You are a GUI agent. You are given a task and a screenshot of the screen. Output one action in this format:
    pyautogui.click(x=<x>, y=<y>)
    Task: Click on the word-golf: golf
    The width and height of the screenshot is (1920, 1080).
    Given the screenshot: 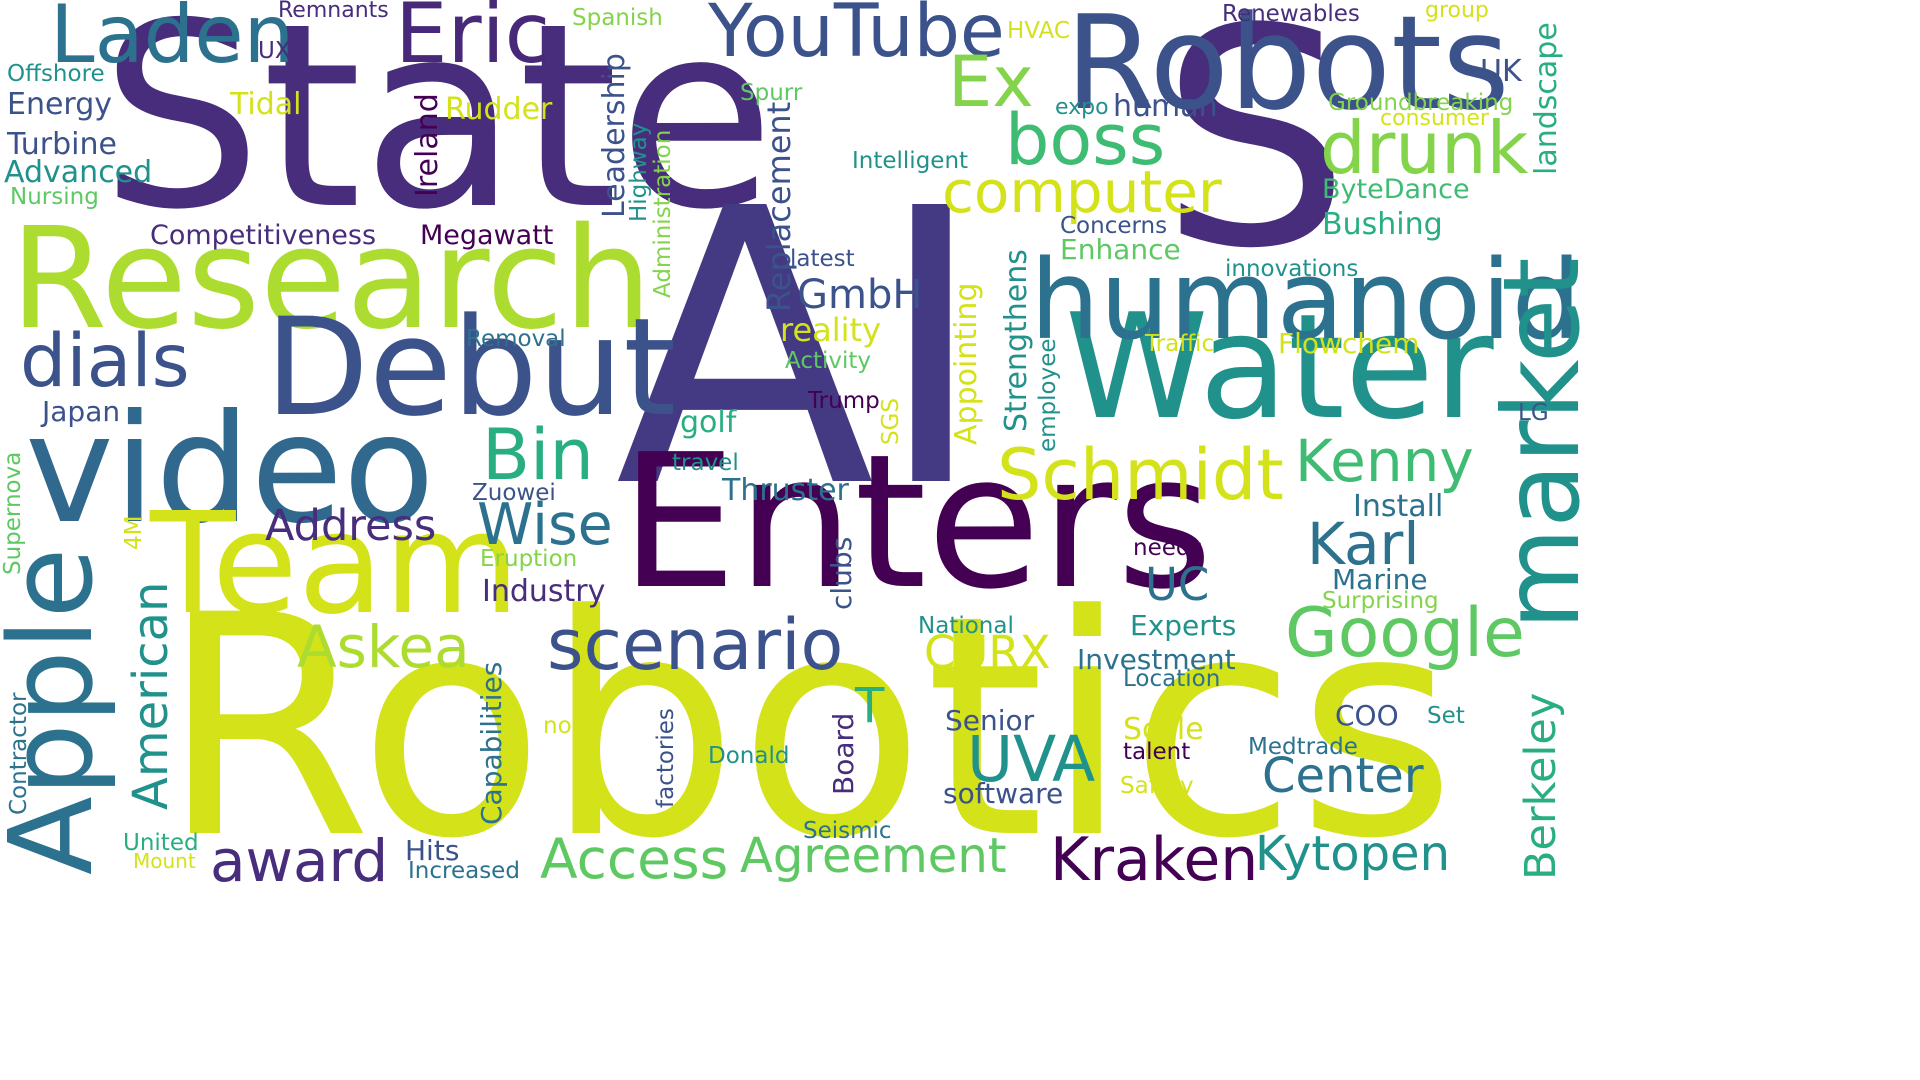 What is the action you would take?
    pyautogui.click(x=708, y=422)
    